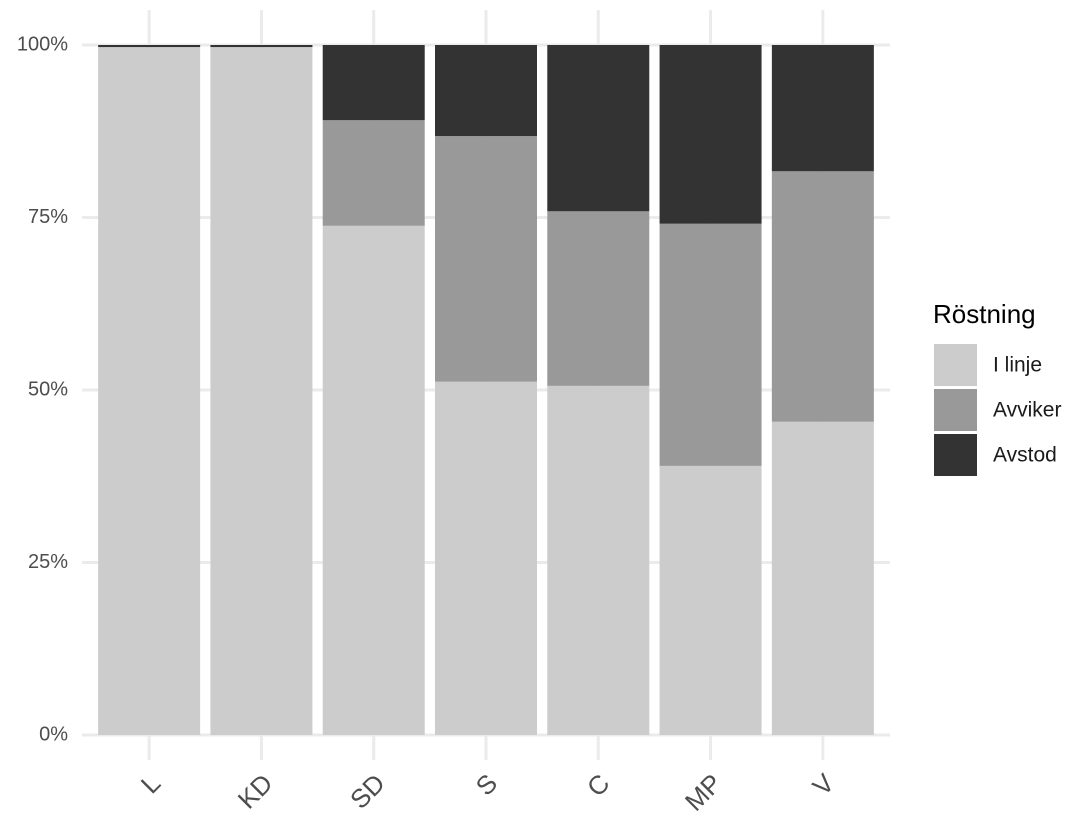 The image size is (1078, 838). Describe the element at coordinates (53, 734) in the screenshot. I see `y-tick-label: 0%` at that location.